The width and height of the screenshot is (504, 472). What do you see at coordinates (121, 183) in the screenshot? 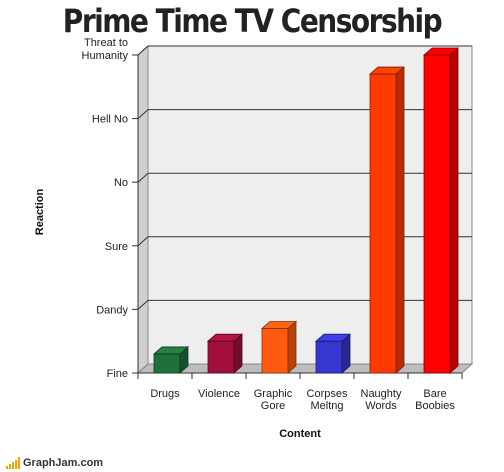
I see `y-tick-label: No` at bounding box center [121, 183].